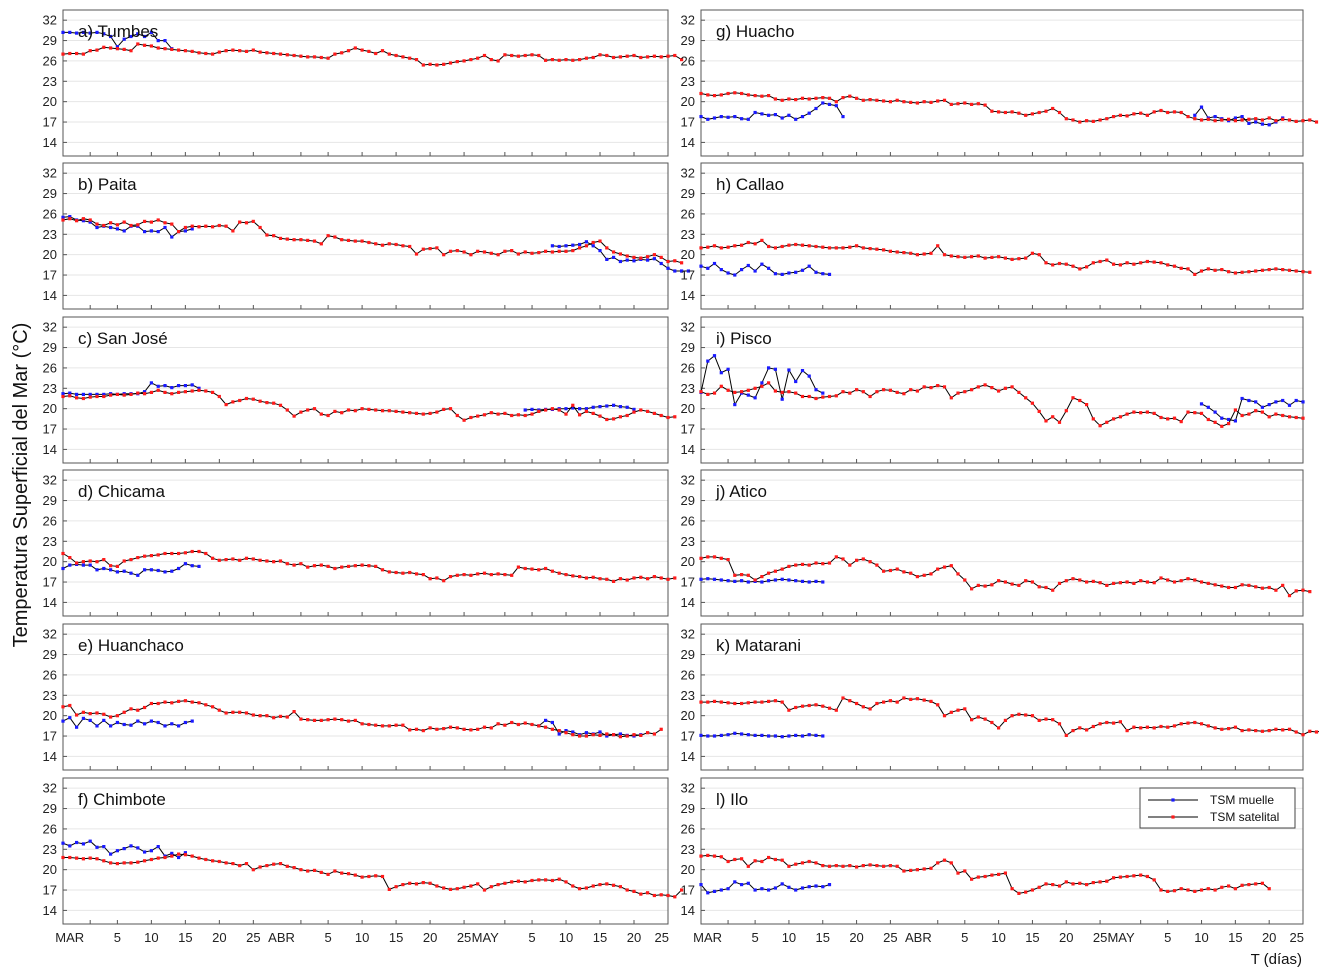 This screenshot has width=1319, height=969. What do you see at coordinates (50, 654) in the screenshot?
I see `ytick-e-1: 29` at bounding box center [50, 654].